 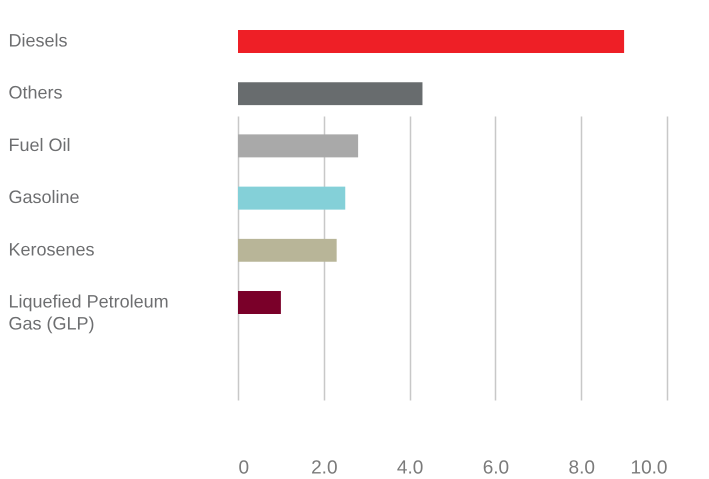 I want to click on x-tick-label: 6.0, so click(x=496, y=468).